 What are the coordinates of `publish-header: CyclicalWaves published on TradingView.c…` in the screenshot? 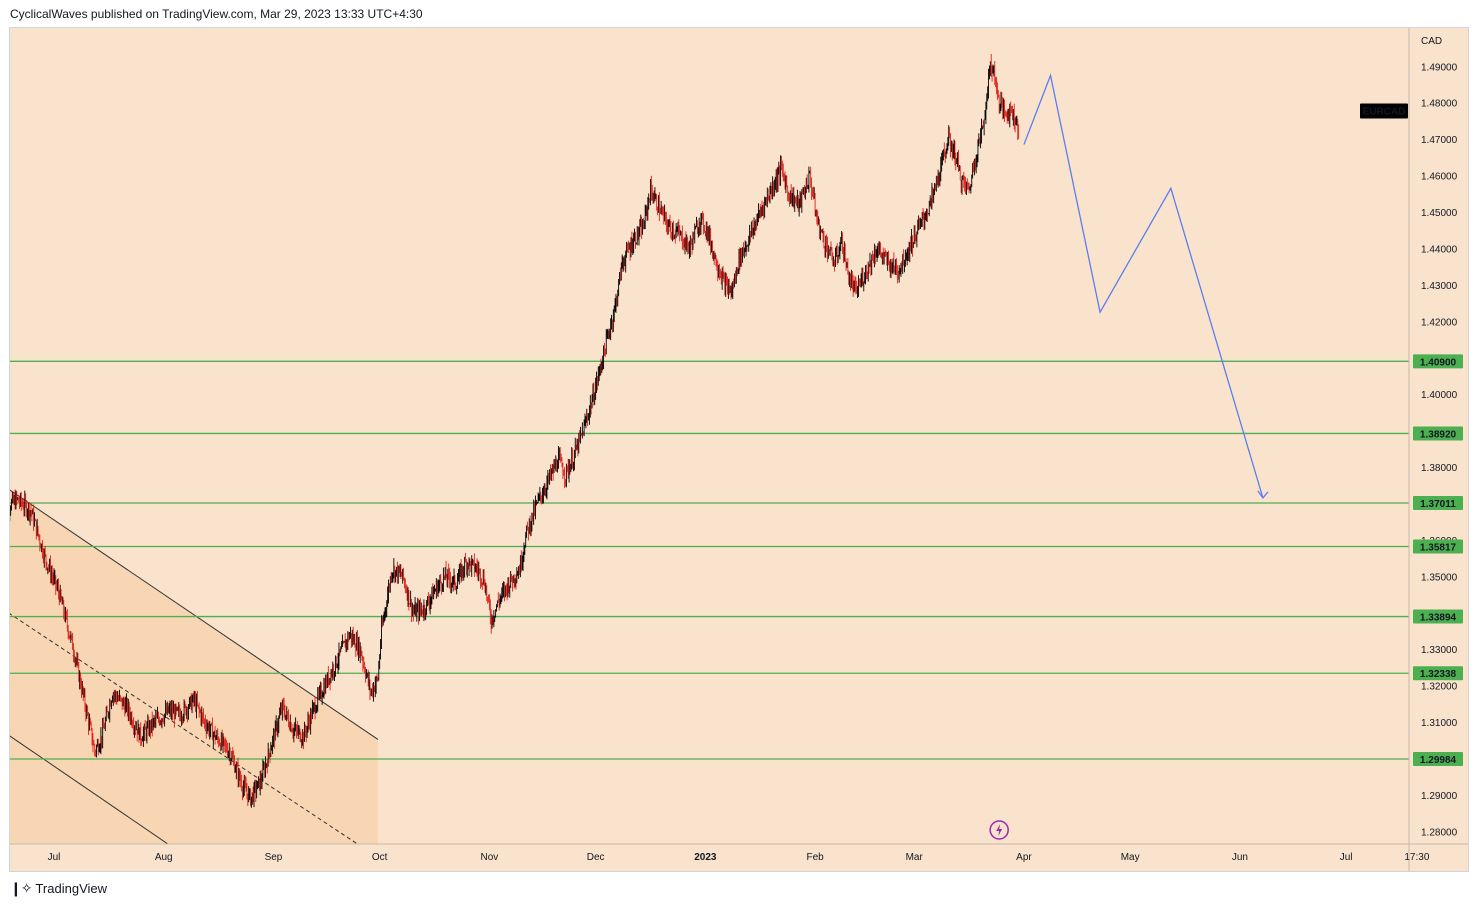 It's located at (216, 14).